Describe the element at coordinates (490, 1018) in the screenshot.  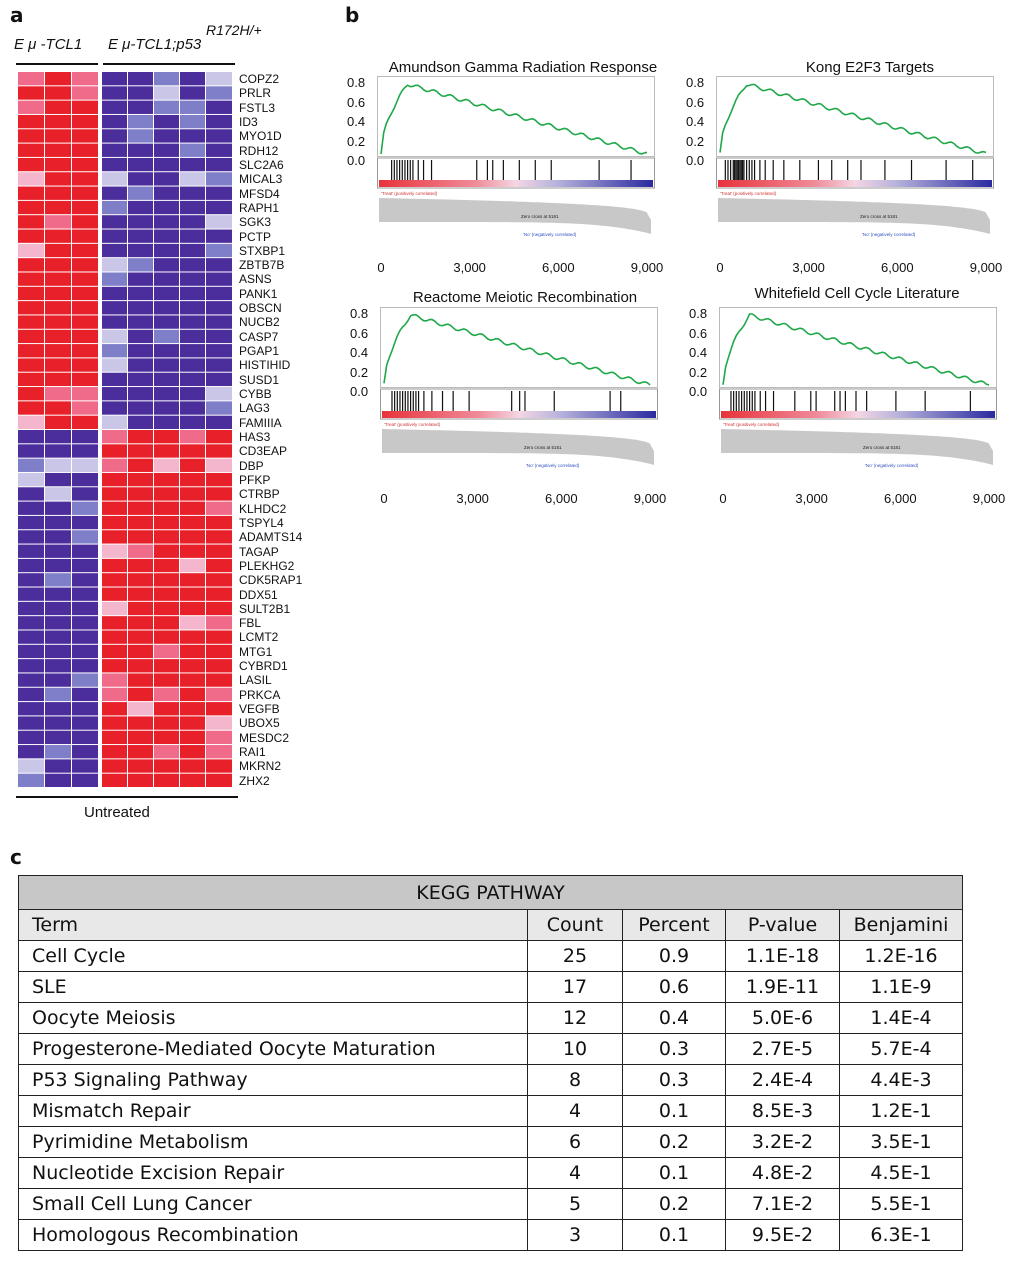
I see `table-row: Oocyte Meiosis 12 0.4 5.0E-6 1.4E-4` at that location.